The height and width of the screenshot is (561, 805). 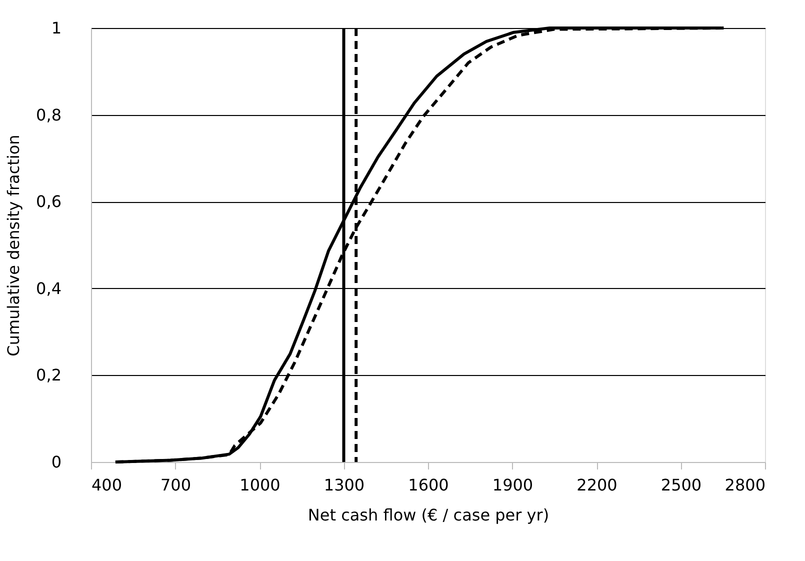 I want to click on y-tick-label: 0,8, so click(x=49, y=114).